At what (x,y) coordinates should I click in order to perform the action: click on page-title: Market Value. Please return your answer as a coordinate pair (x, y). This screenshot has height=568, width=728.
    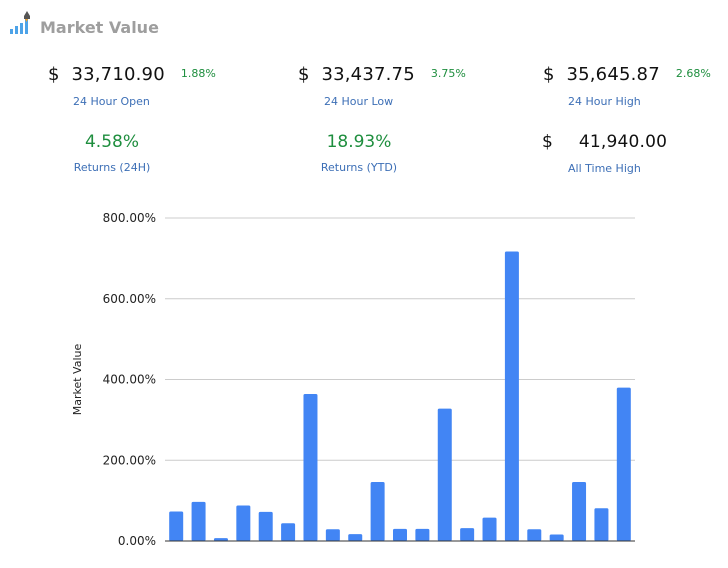
    Looking at the image, I should click on (99, 27).